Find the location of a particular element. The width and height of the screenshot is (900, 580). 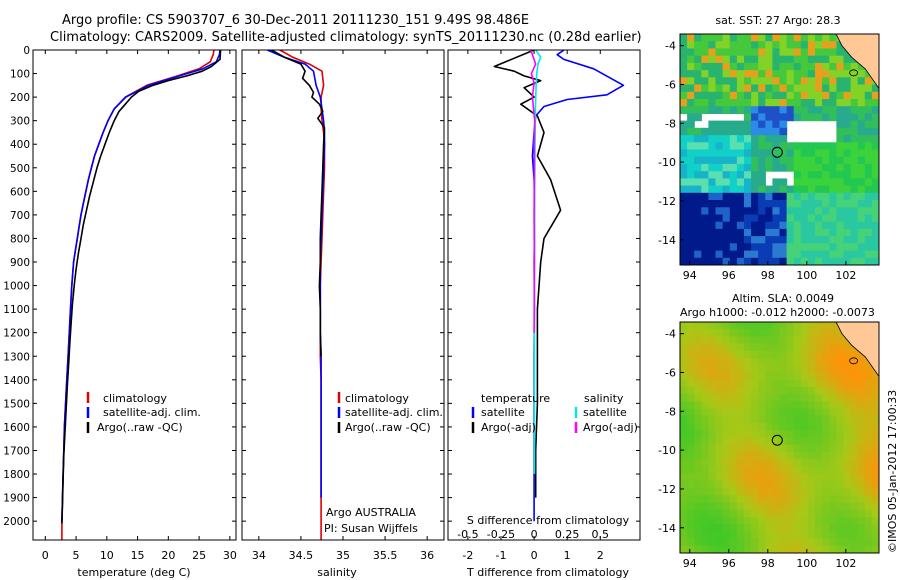

depth-tick-label: 900 is located at coordinates (20, 263).